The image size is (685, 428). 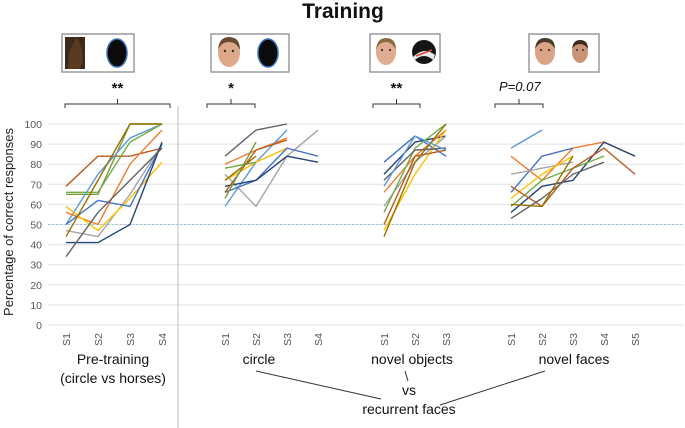 What do you see at coordinates (36, 226) in the screenshot?
I see `y-tick-label: 50` at bounding box center [36, 226].